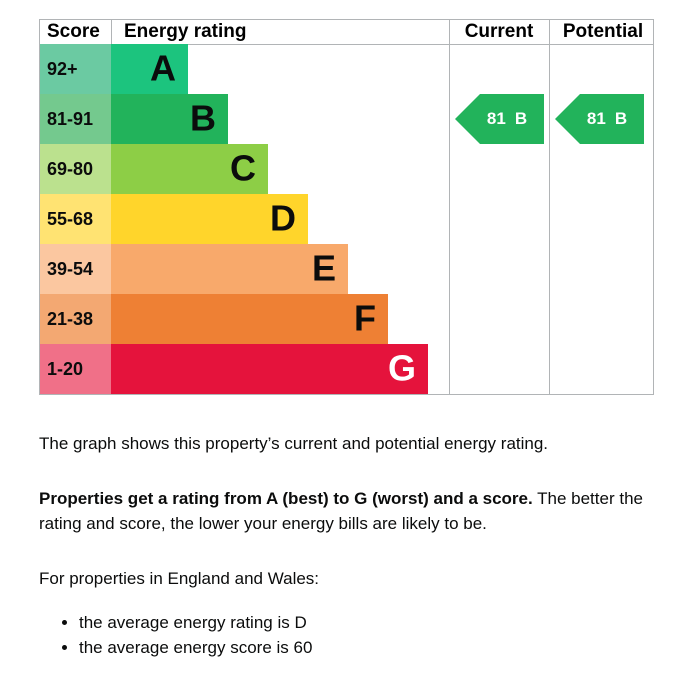 This screenshot has width=692, height=699. I want to click on current-header: Current, so click(499, 31).